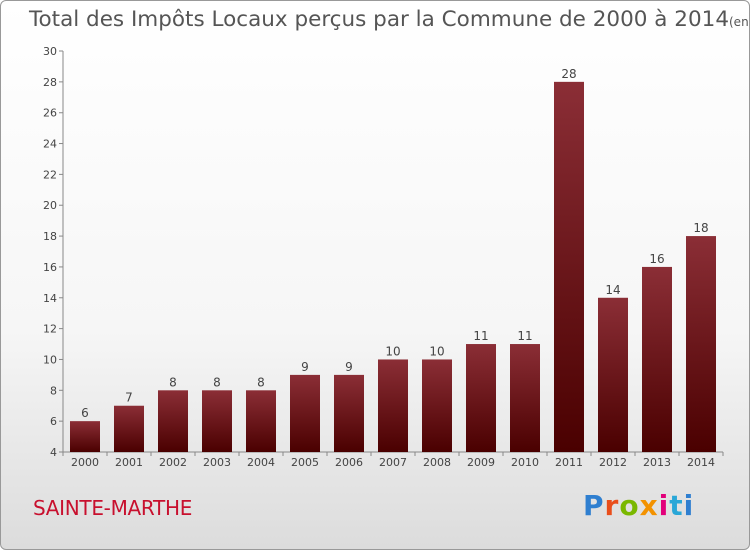  Describe the element at coordinates (261, 421) in the screenshot. I see `bar-2004` at that location.